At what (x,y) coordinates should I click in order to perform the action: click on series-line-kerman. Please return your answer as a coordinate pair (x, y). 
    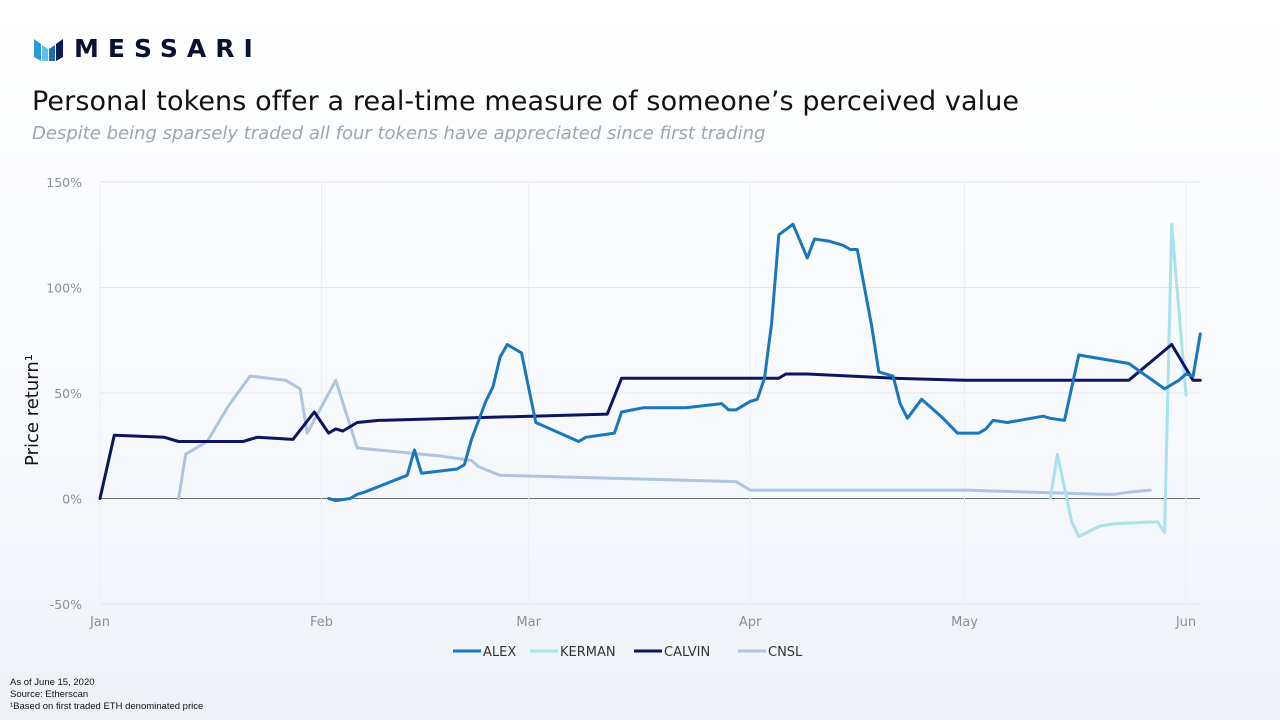
    Looking at the image, I should click on (1118, 380).